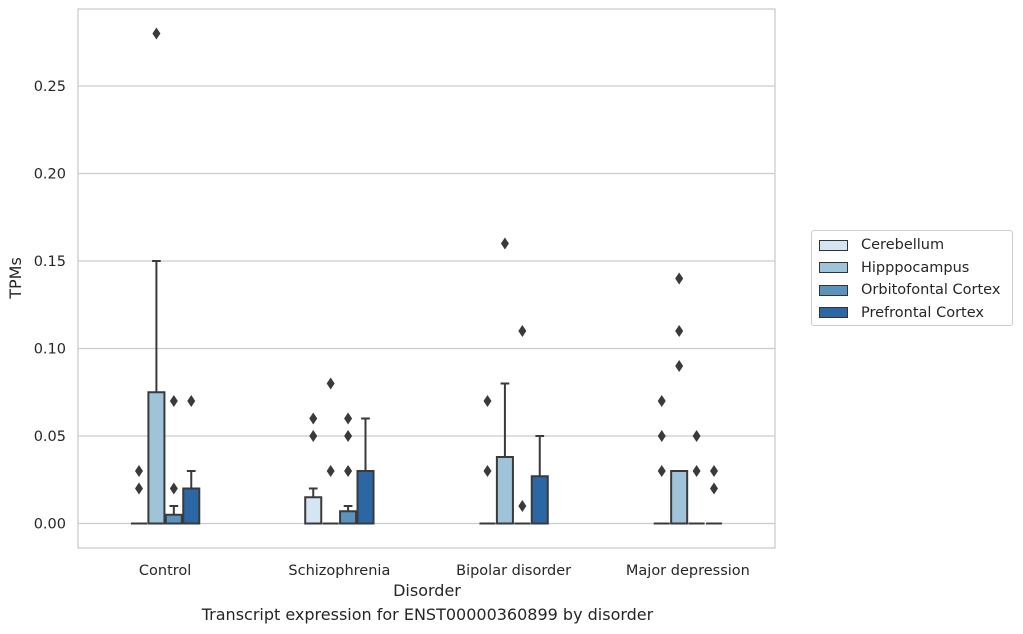 The height and width of the screenshot is (634, 1023). Describe the element at coordinates (165, 571) in the screenshot. I see `x-tick-label: Control` at that location.